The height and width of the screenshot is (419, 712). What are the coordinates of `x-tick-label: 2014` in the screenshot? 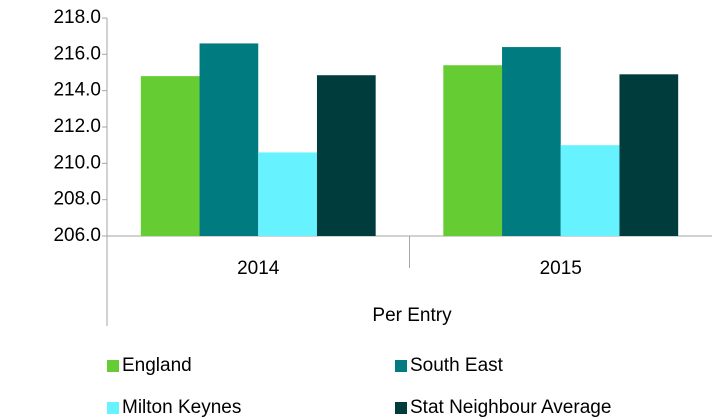 It's located at (258, 268).